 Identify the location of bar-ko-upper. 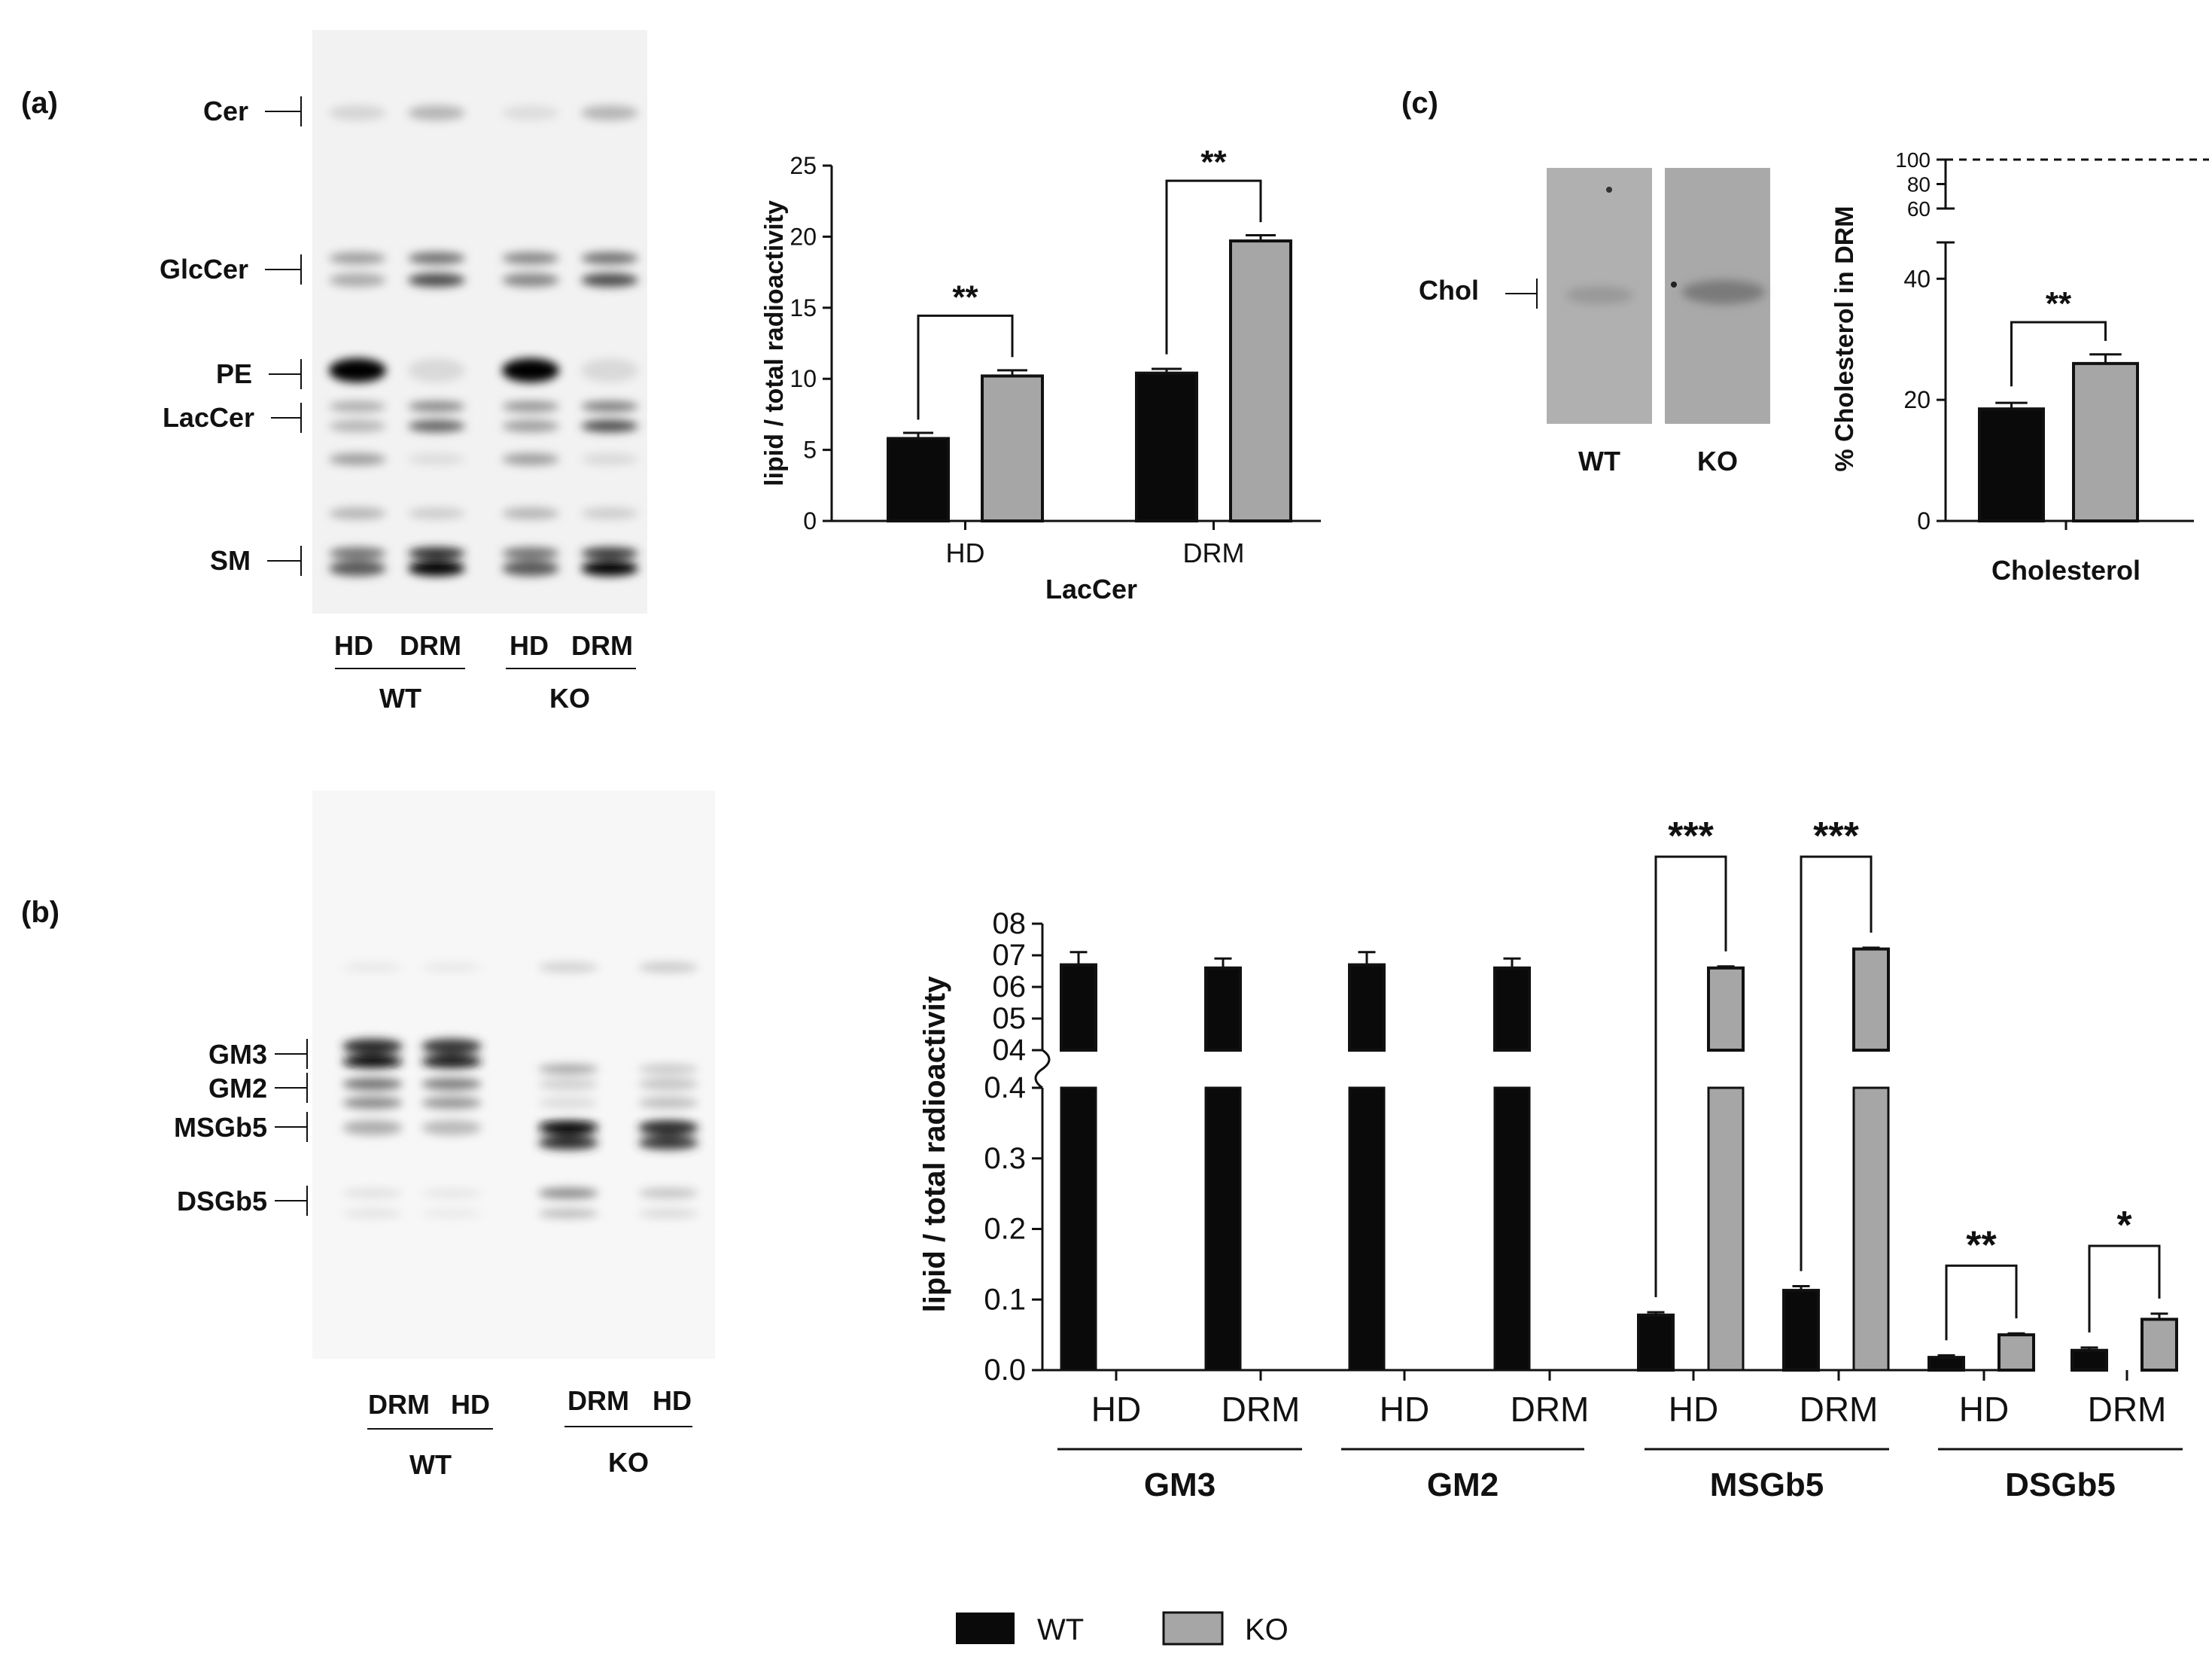
(1871, 999).